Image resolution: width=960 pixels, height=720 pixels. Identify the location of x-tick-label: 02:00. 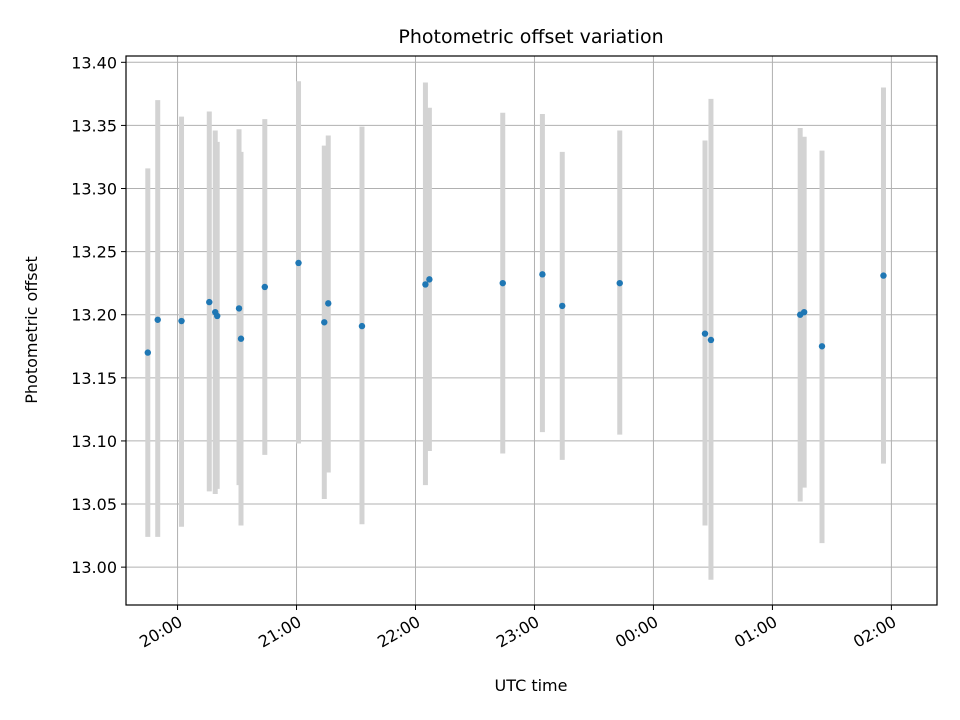
(874, 632).